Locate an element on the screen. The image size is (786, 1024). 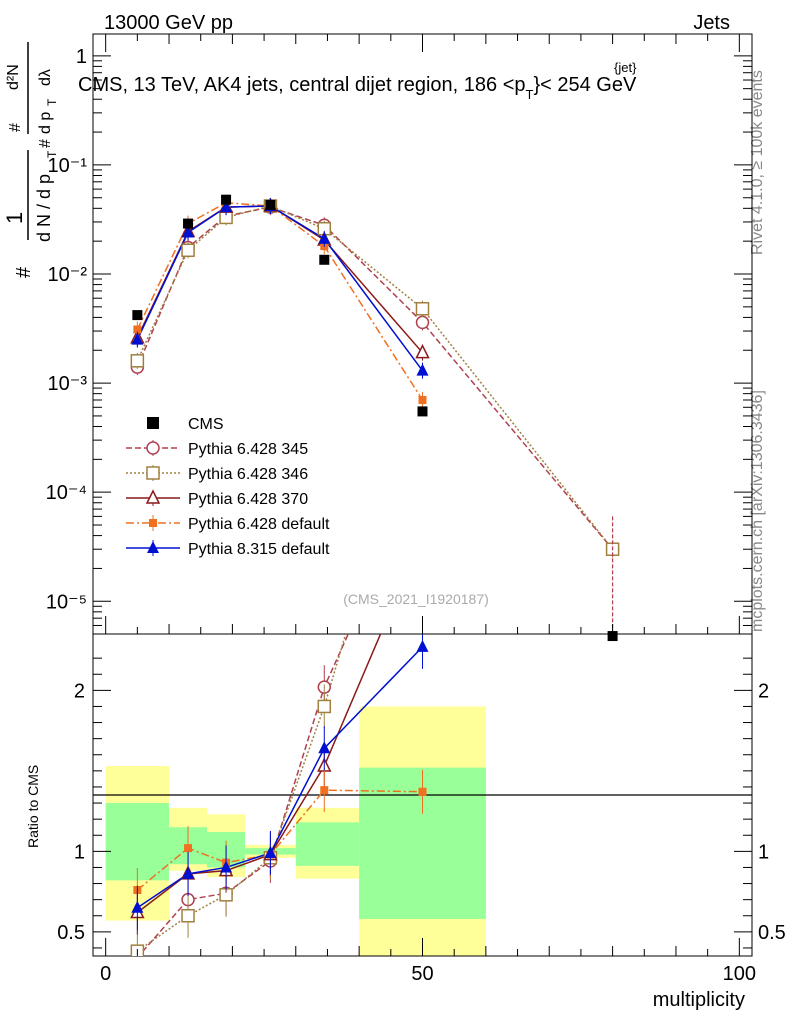
ratio-y-tick-label: 1 is located at coordinates (79, 852).